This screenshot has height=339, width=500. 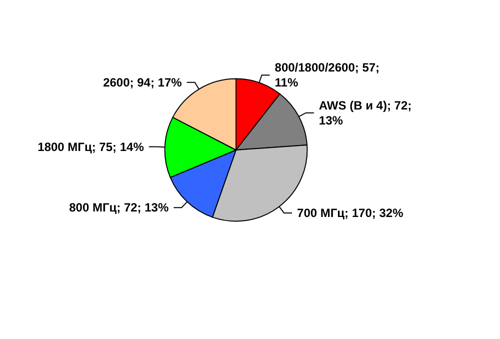 What do you see at coordinates (119, 207) in the screenshot?
I see `slice-label: 800 МГц; 72; 13%` at bounding box center [119, 207].